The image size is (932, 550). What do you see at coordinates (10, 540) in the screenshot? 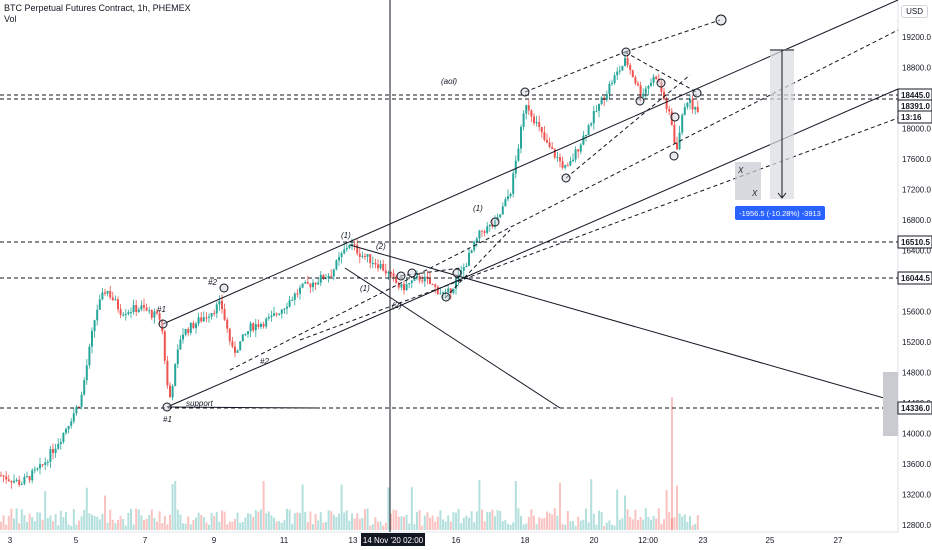
I see `time-tick-label: 3` at bounding box center [10, 540].